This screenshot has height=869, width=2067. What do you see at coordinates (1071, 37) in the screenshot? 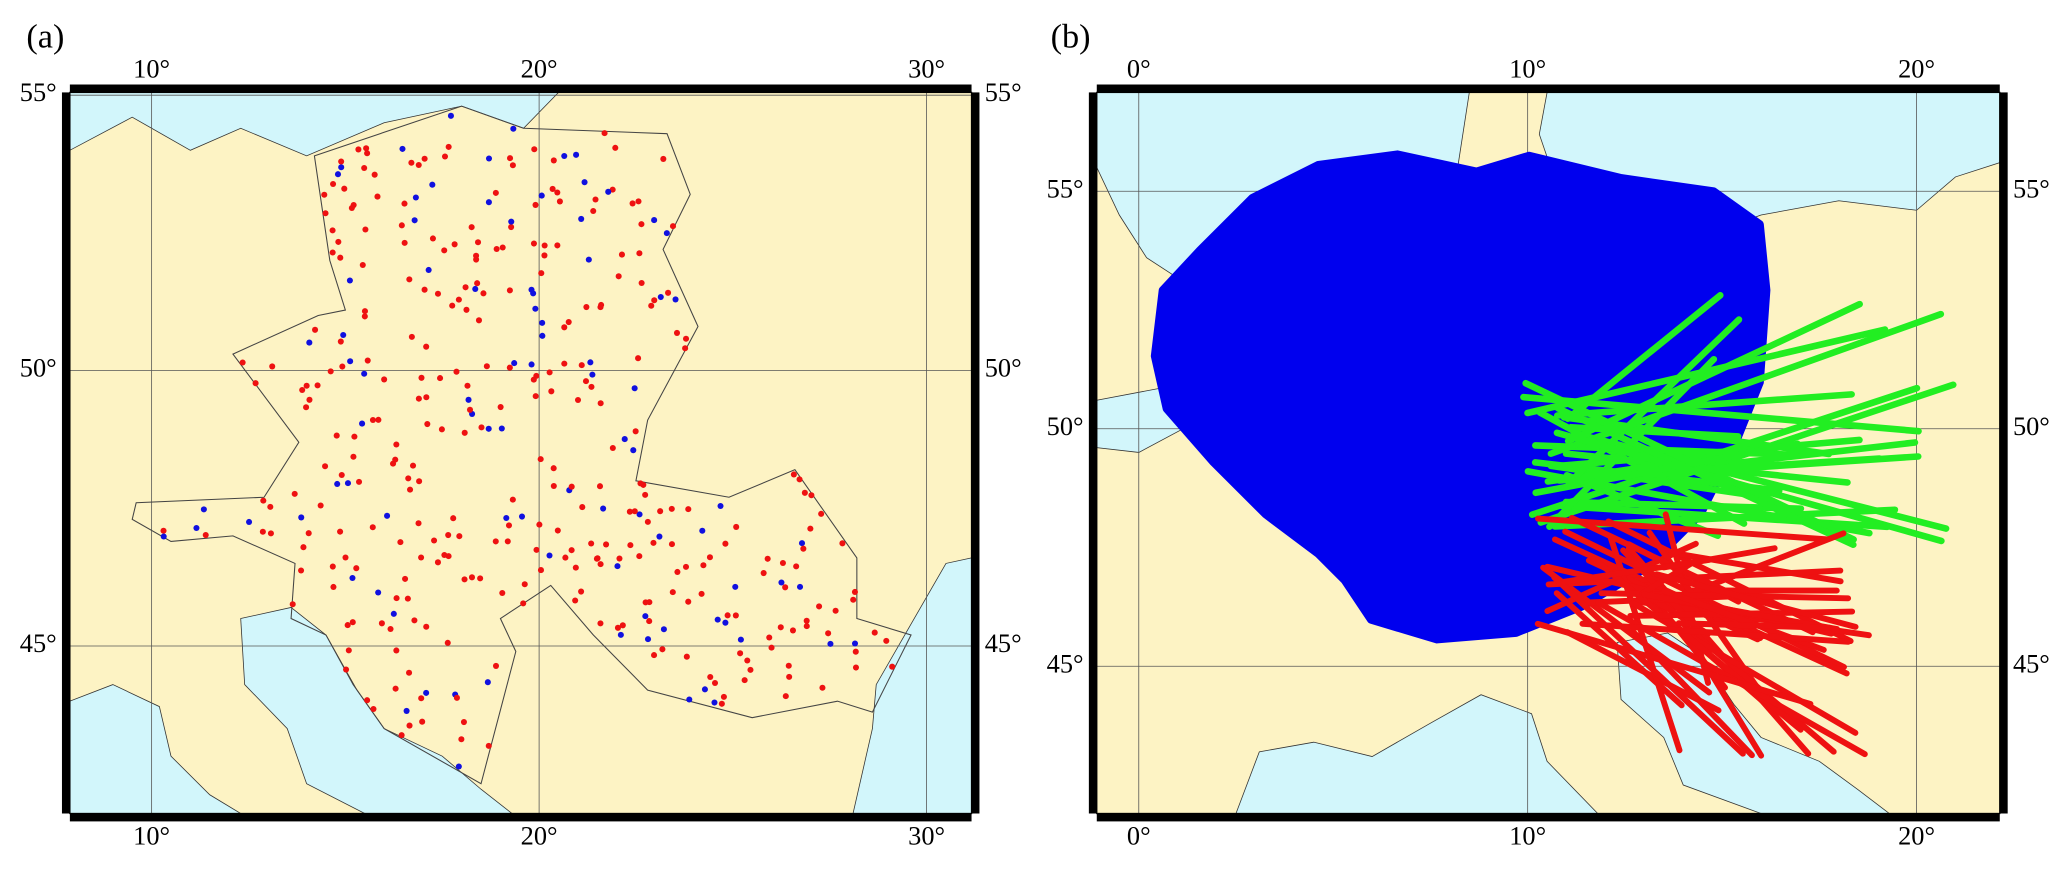
I see `panel-label: (b)` at bounding box center [1071, 37].